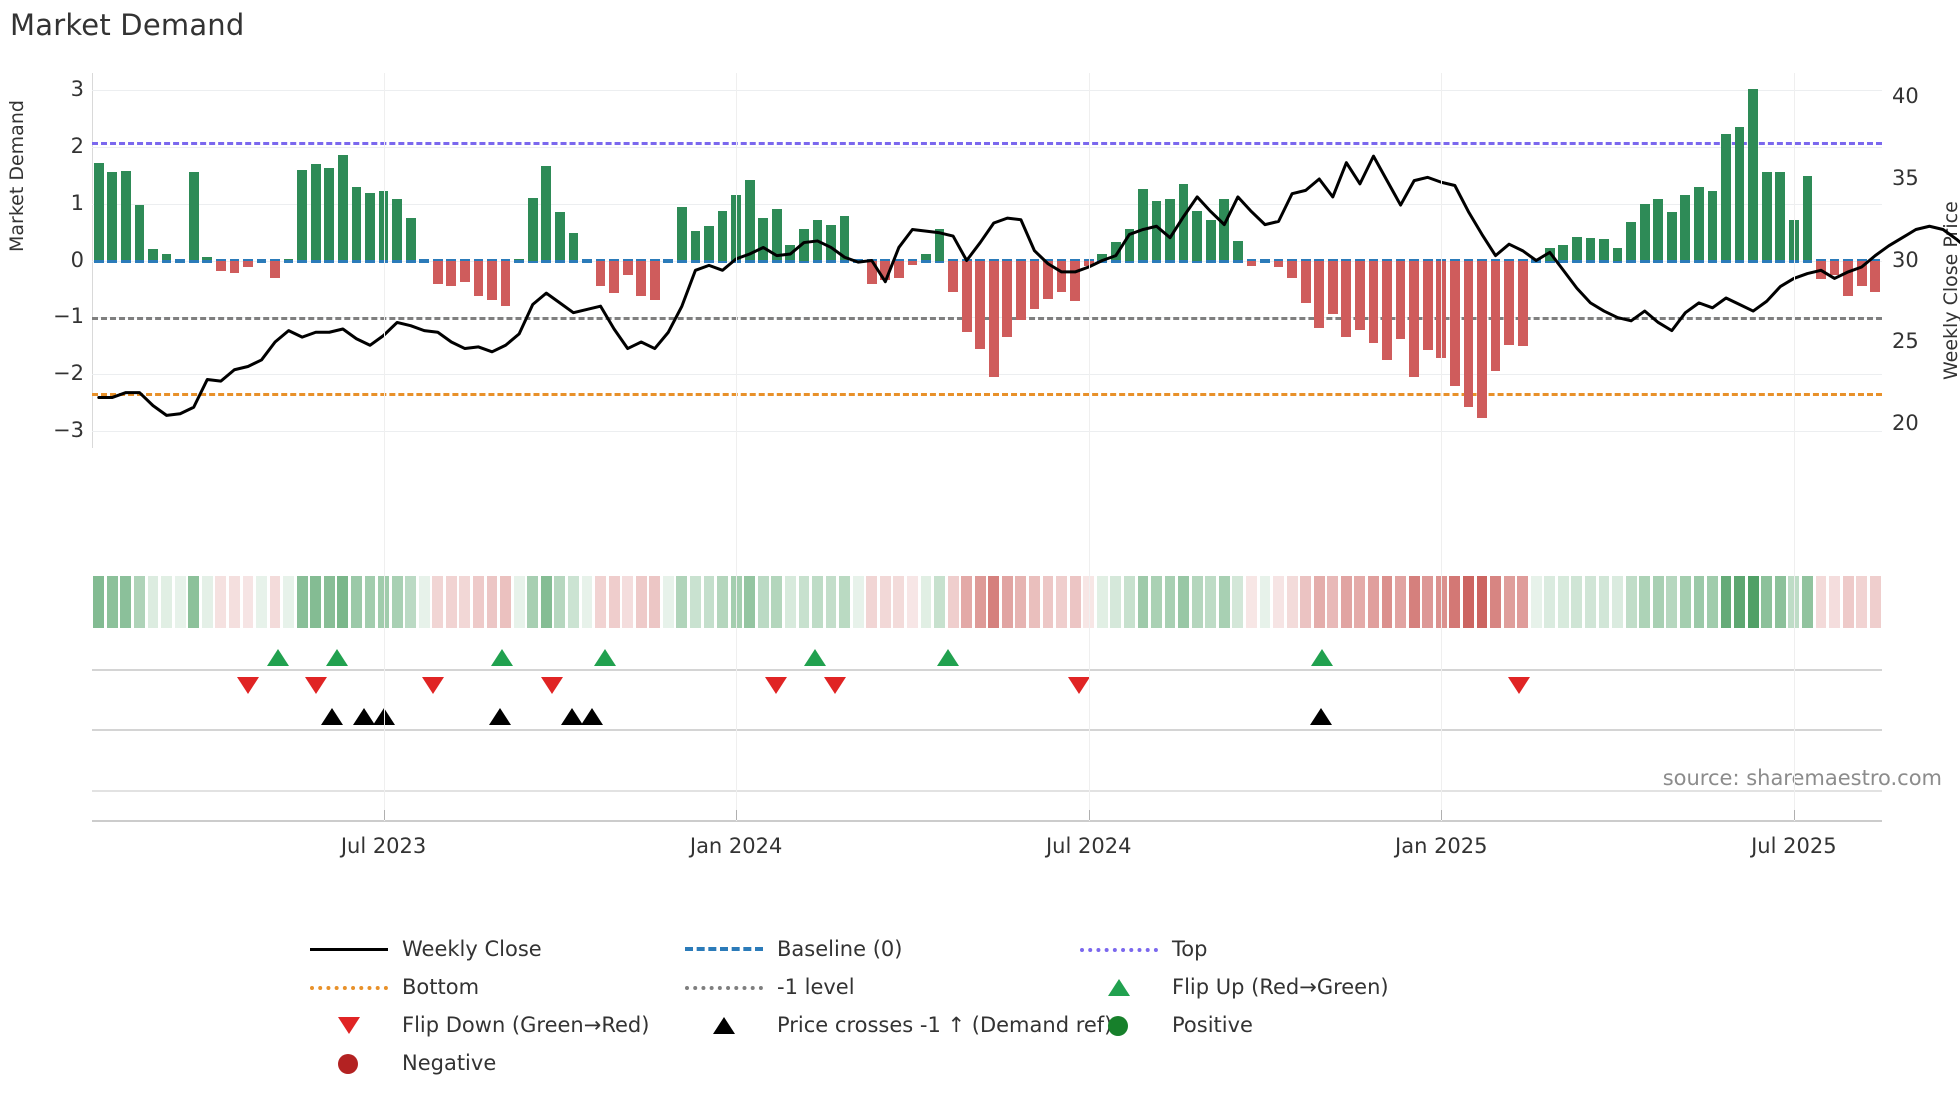 This screenshot has width=1960, height=1102. What do you see at coordinates (1143, 949) in the screenshot?
I see `legend-item: Top` at bounding box center [1143, 949].